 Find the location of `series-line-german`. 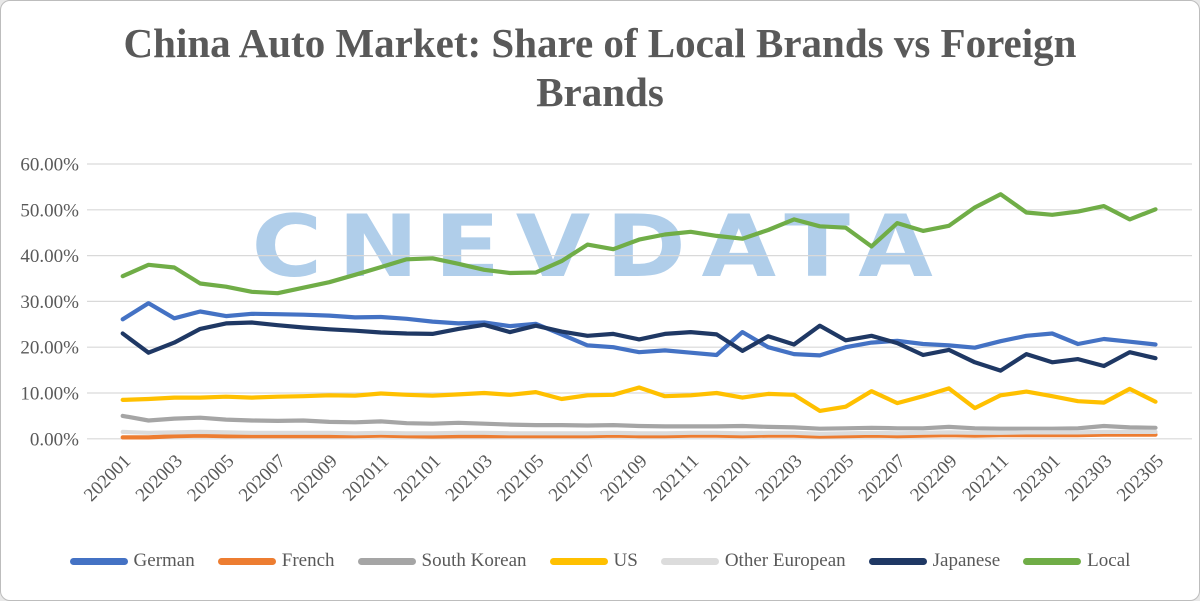

series-line-german is located at coordinates (639, 329).